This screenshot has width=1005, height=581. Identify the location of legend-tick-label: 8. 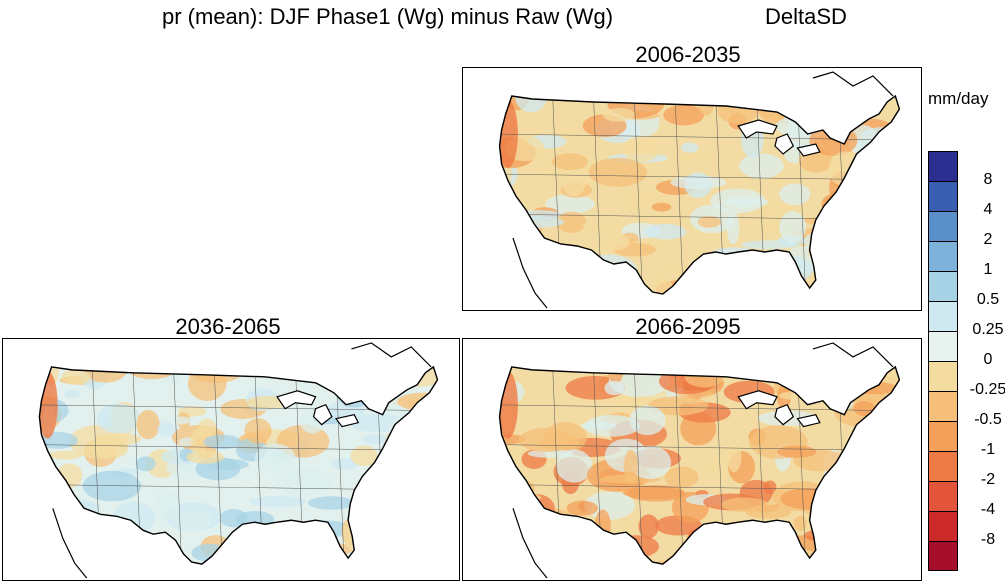
(988, 179).